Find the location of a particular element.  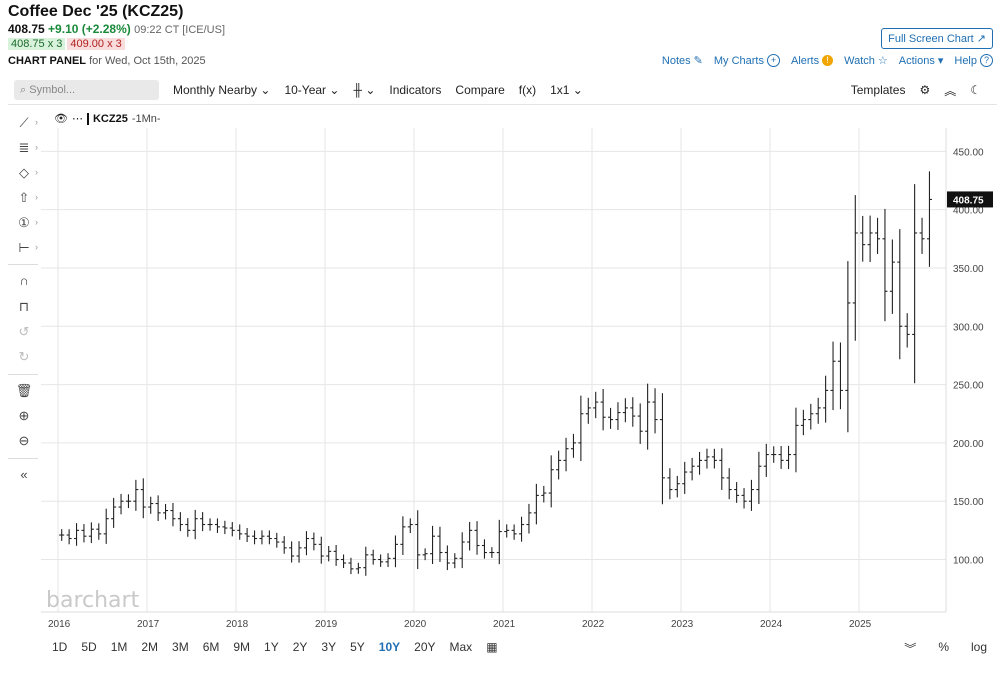

trendline-tool-icon: ⟋ is located at coordinates (24, 122).